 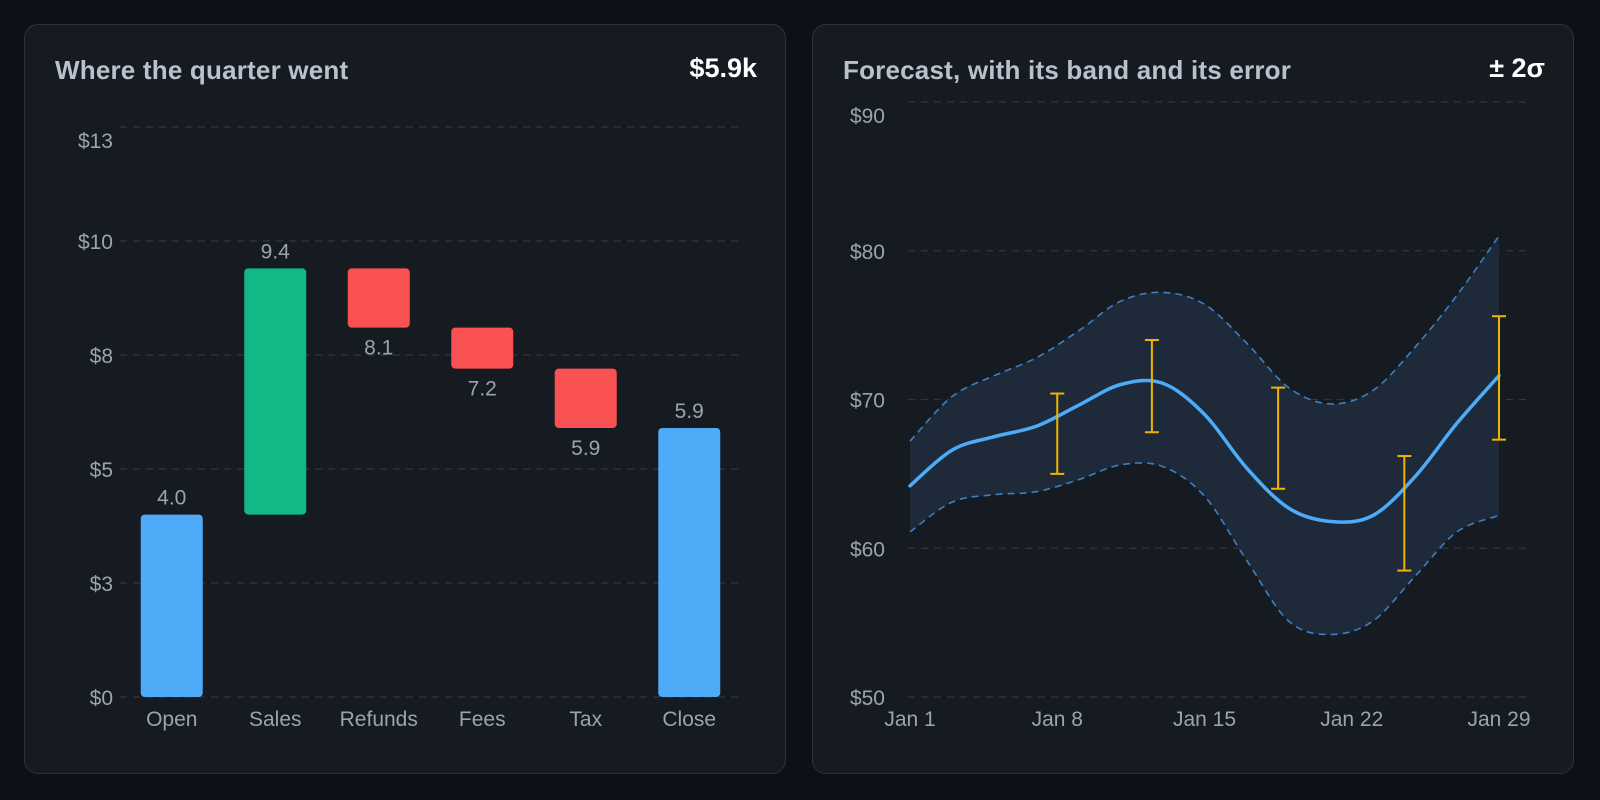 I want to click on y-tick-label: $90, so click(x=867, y=116).